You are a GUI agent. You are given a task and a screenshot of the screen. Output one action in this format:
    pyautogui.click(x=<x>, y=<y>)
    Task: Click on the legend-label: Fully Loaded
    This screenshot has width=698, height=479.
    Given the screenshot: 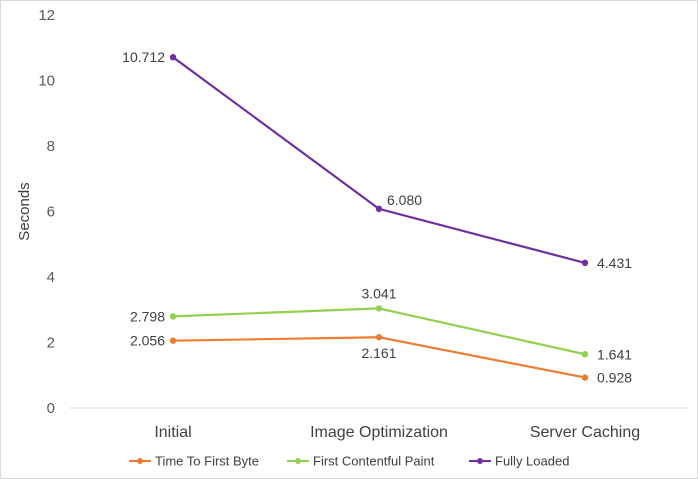 What is the action you would take?
    pyautogui.click(x=532, y=461)
    